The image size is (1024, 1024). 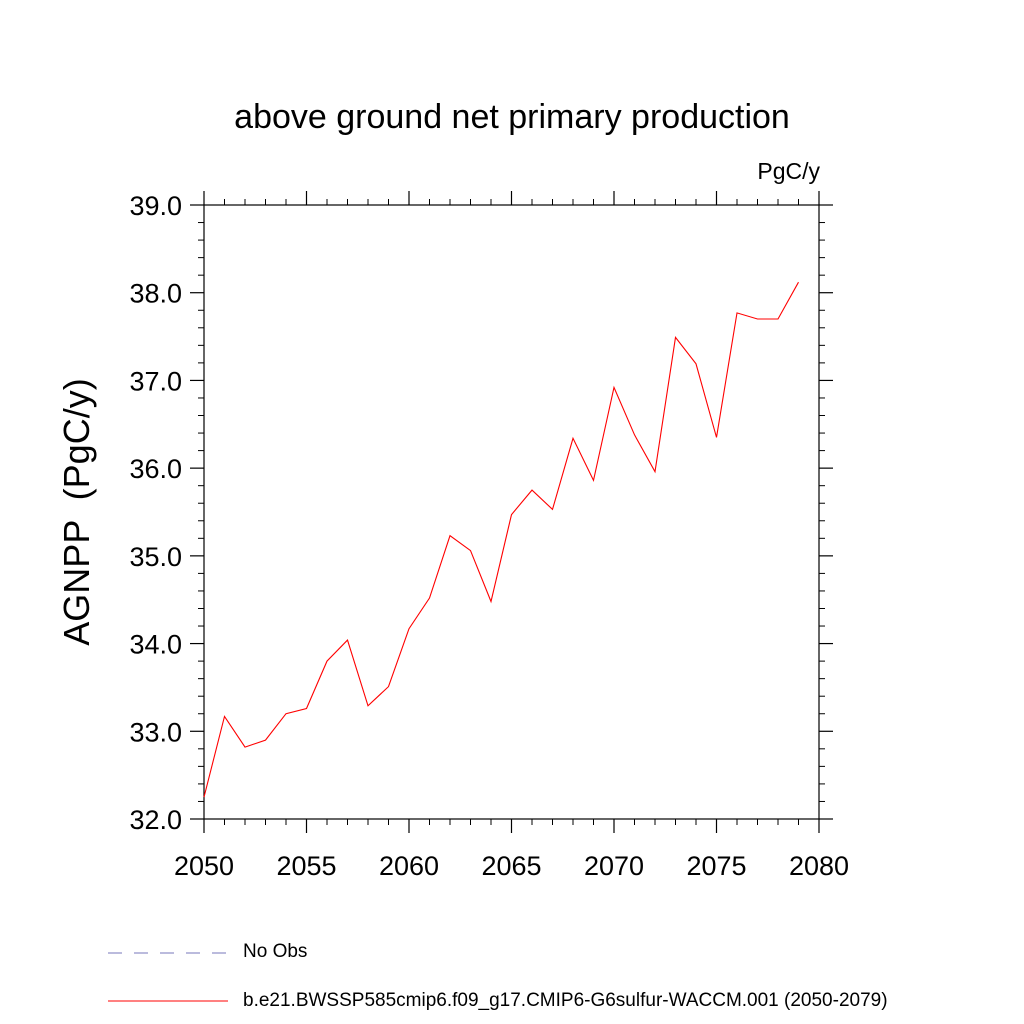 What do you see at coordinates (409, 866) in the screenshot?
I see `x-tick-label: 2060` at bounding box center [409, 866].